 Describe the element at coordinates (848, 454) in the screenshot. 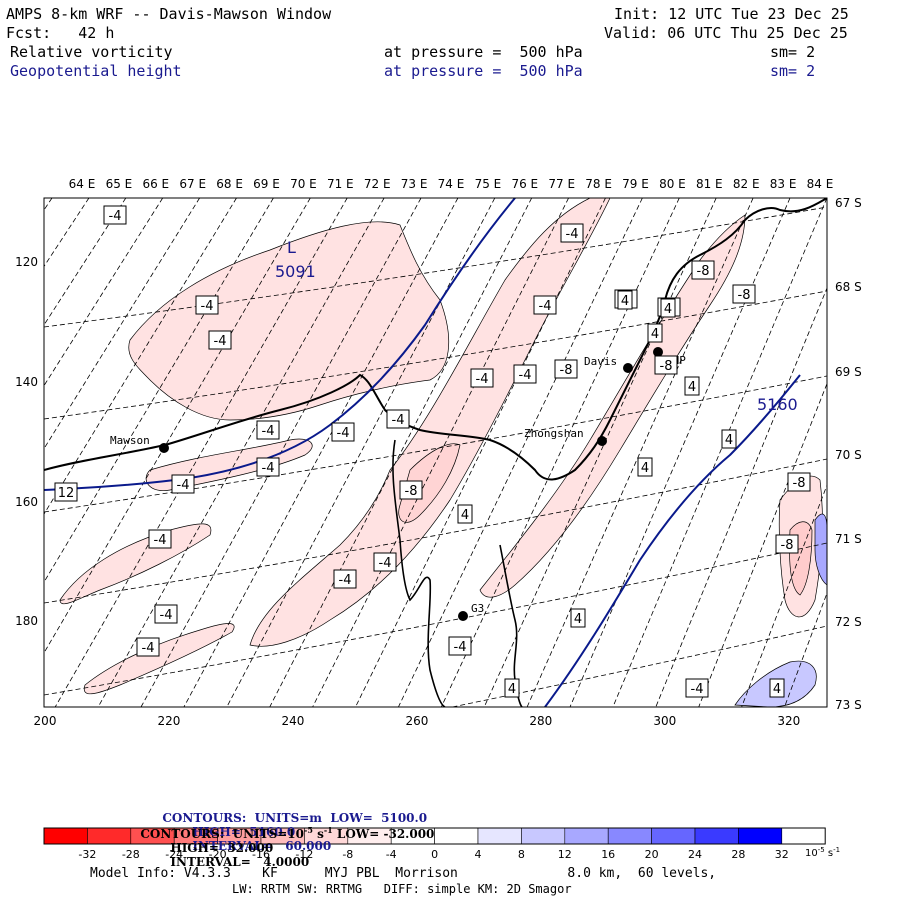

I see `latitude-labels: 67 S 68 S 69 S 70 S 71 S 72 S 73 S` at that location.